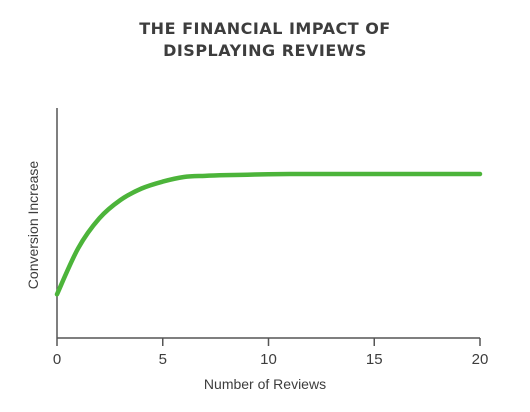  What do you see at coordinates (268, 359) in the screenshot?
I see `x-tick-label-2: 10` at bounding box center [268, 359].